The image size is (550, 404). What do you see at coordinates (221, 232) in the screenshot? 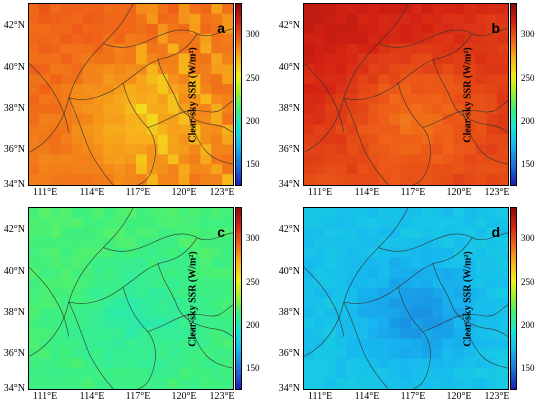
I see `panel-label: c` at bounding box center [221, 232].